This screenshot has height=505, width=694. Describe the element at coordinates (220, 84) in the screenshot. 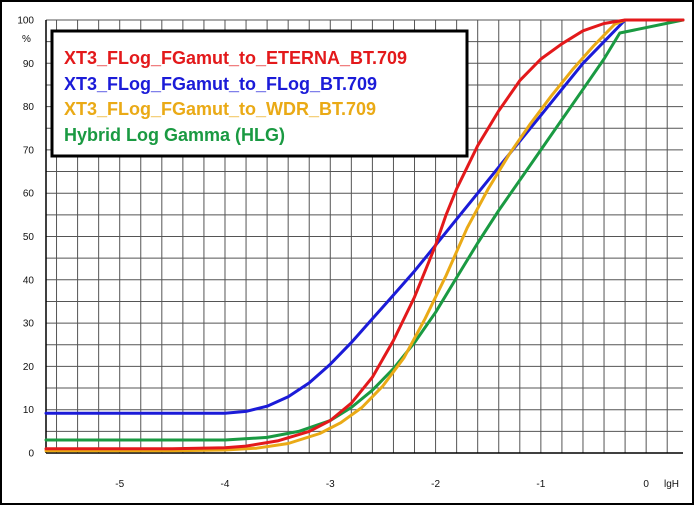

I see `legend-entry-flog: XT3_FLog_FGamut_to_FLog_BT.709` at that location.